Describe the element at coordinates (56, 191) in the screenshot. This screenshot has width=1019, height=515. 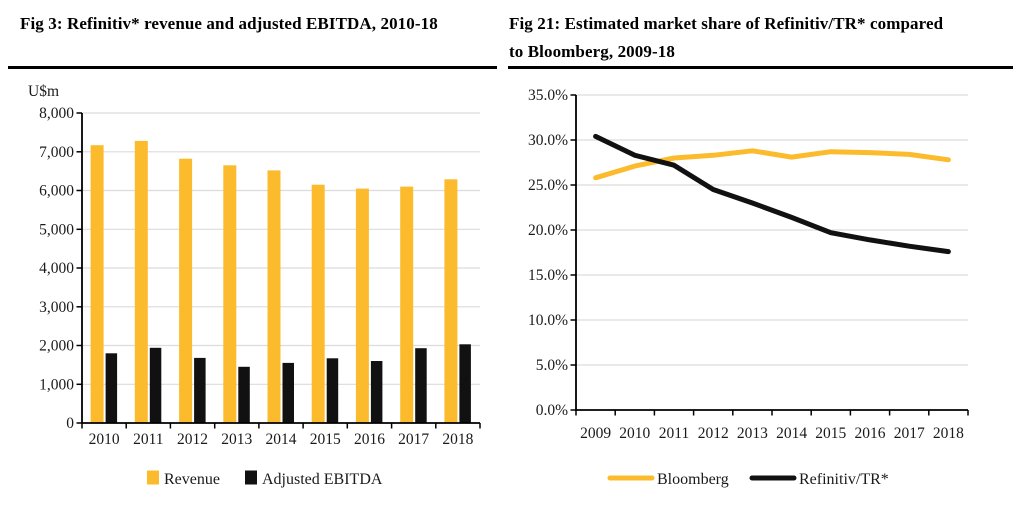
I see `y-tick-label: 6,000` at that location.